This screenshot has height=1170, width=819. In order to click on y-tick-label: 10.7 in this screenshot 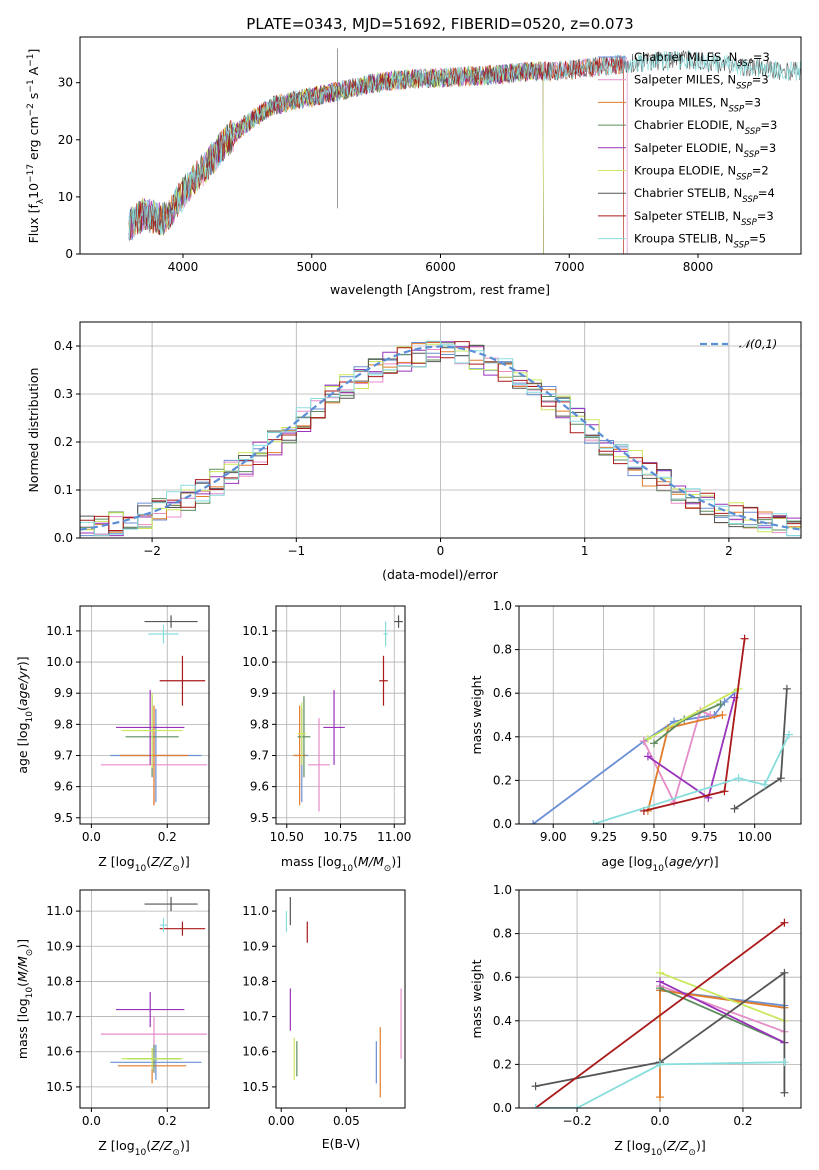, I will do `click(255, 1017)`.